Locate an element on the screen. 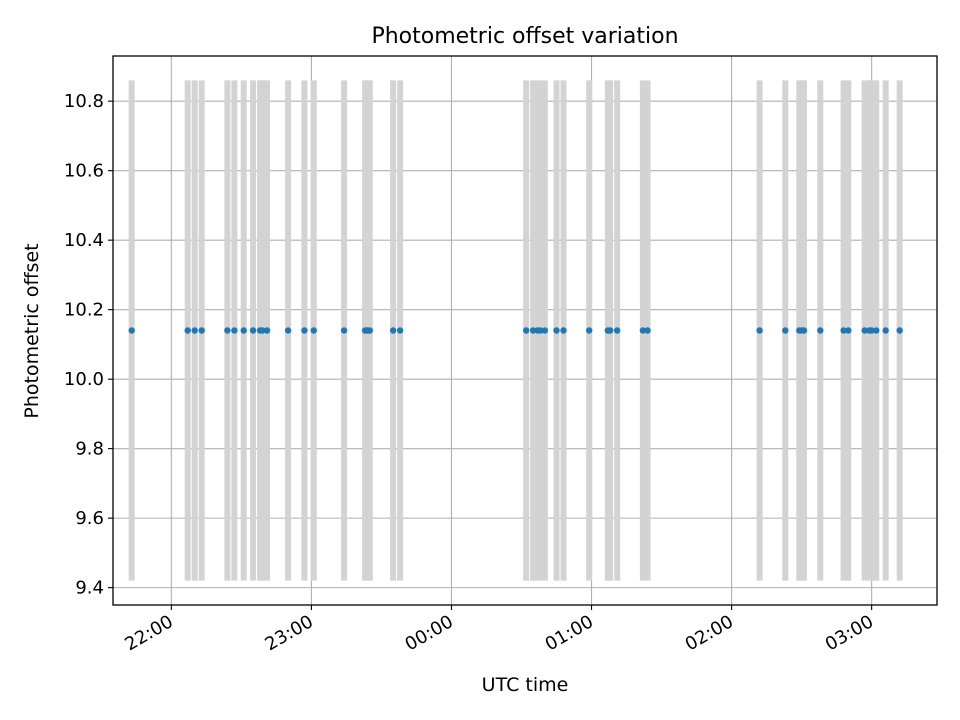 Image resolution: width=960 pixels, height=720 pixels. y-tick-label: 10.2 is located at coordinates (84, 310).